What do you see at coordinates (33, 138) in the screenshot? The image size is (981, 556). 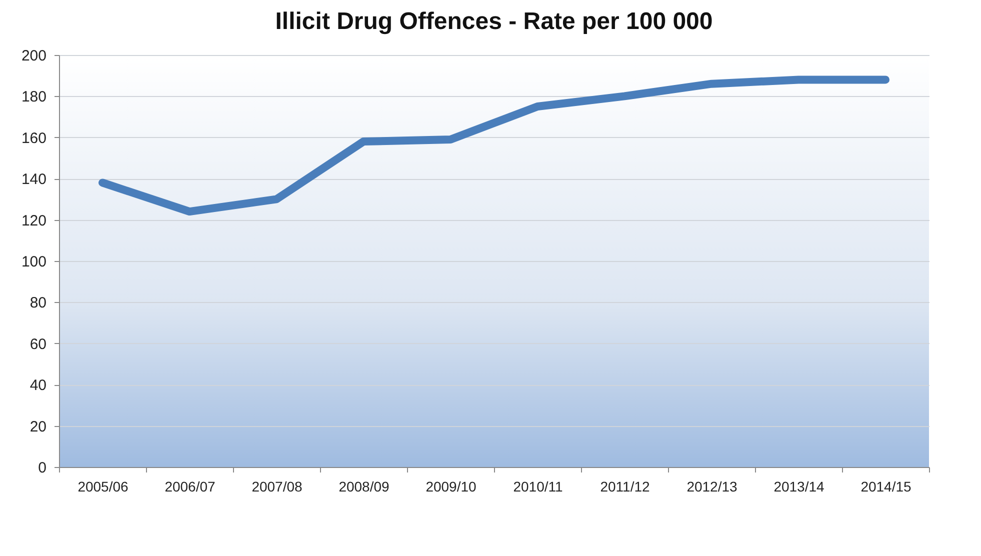 I see `y-tick-label: 160` at bounding box center [33, 138].